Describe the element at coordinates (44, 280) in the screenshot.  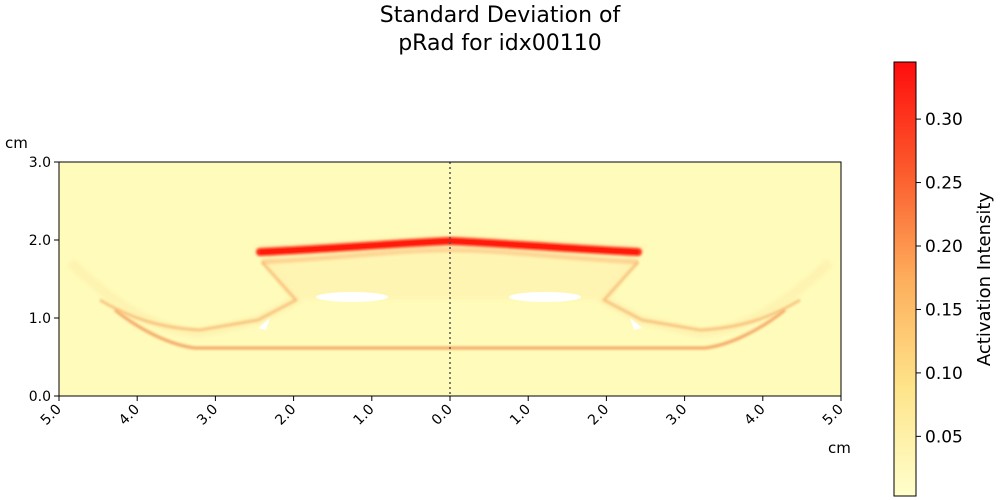
I see `y-axis: 0.0 1.0 2.0 3.0` at that location.